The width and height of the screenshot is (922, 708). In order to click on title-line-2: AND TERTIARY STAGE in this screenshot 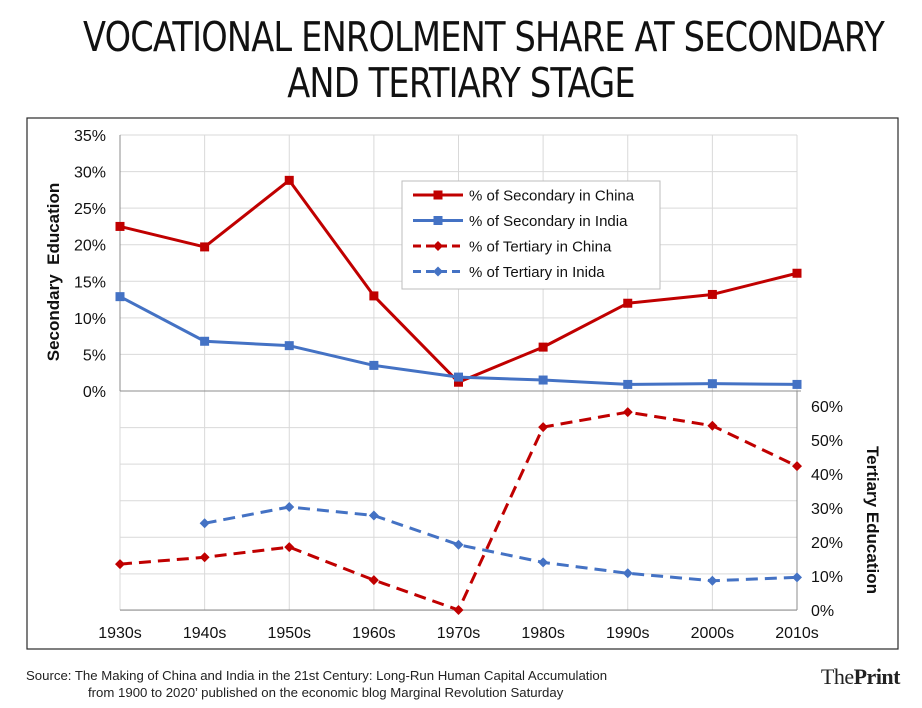, I will do `click(461, 83)`.